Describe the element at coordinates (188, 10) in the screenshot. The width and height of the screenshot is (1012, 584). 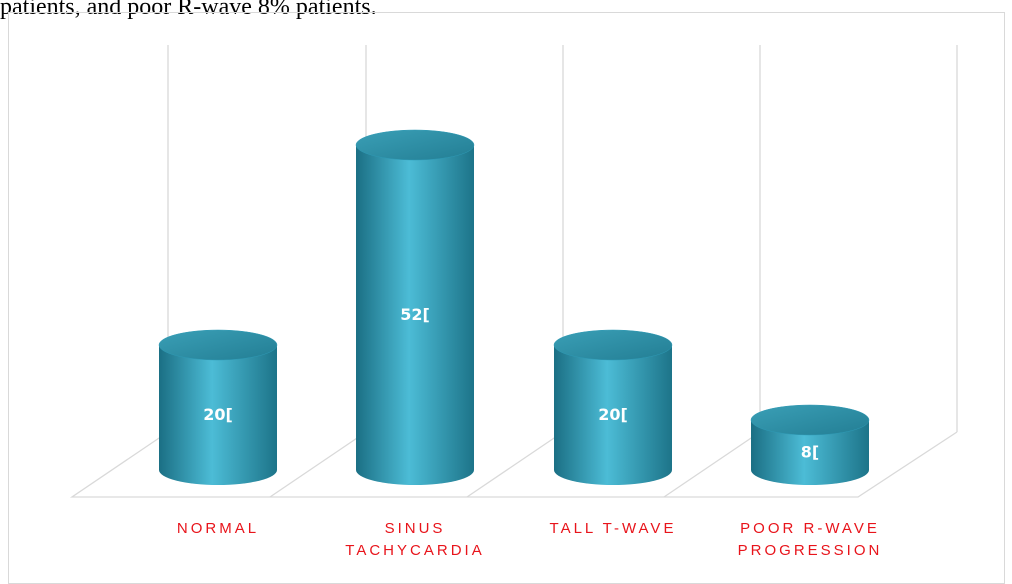
I see `caption: patients, and poor R-wave 8% patients.` at that location.